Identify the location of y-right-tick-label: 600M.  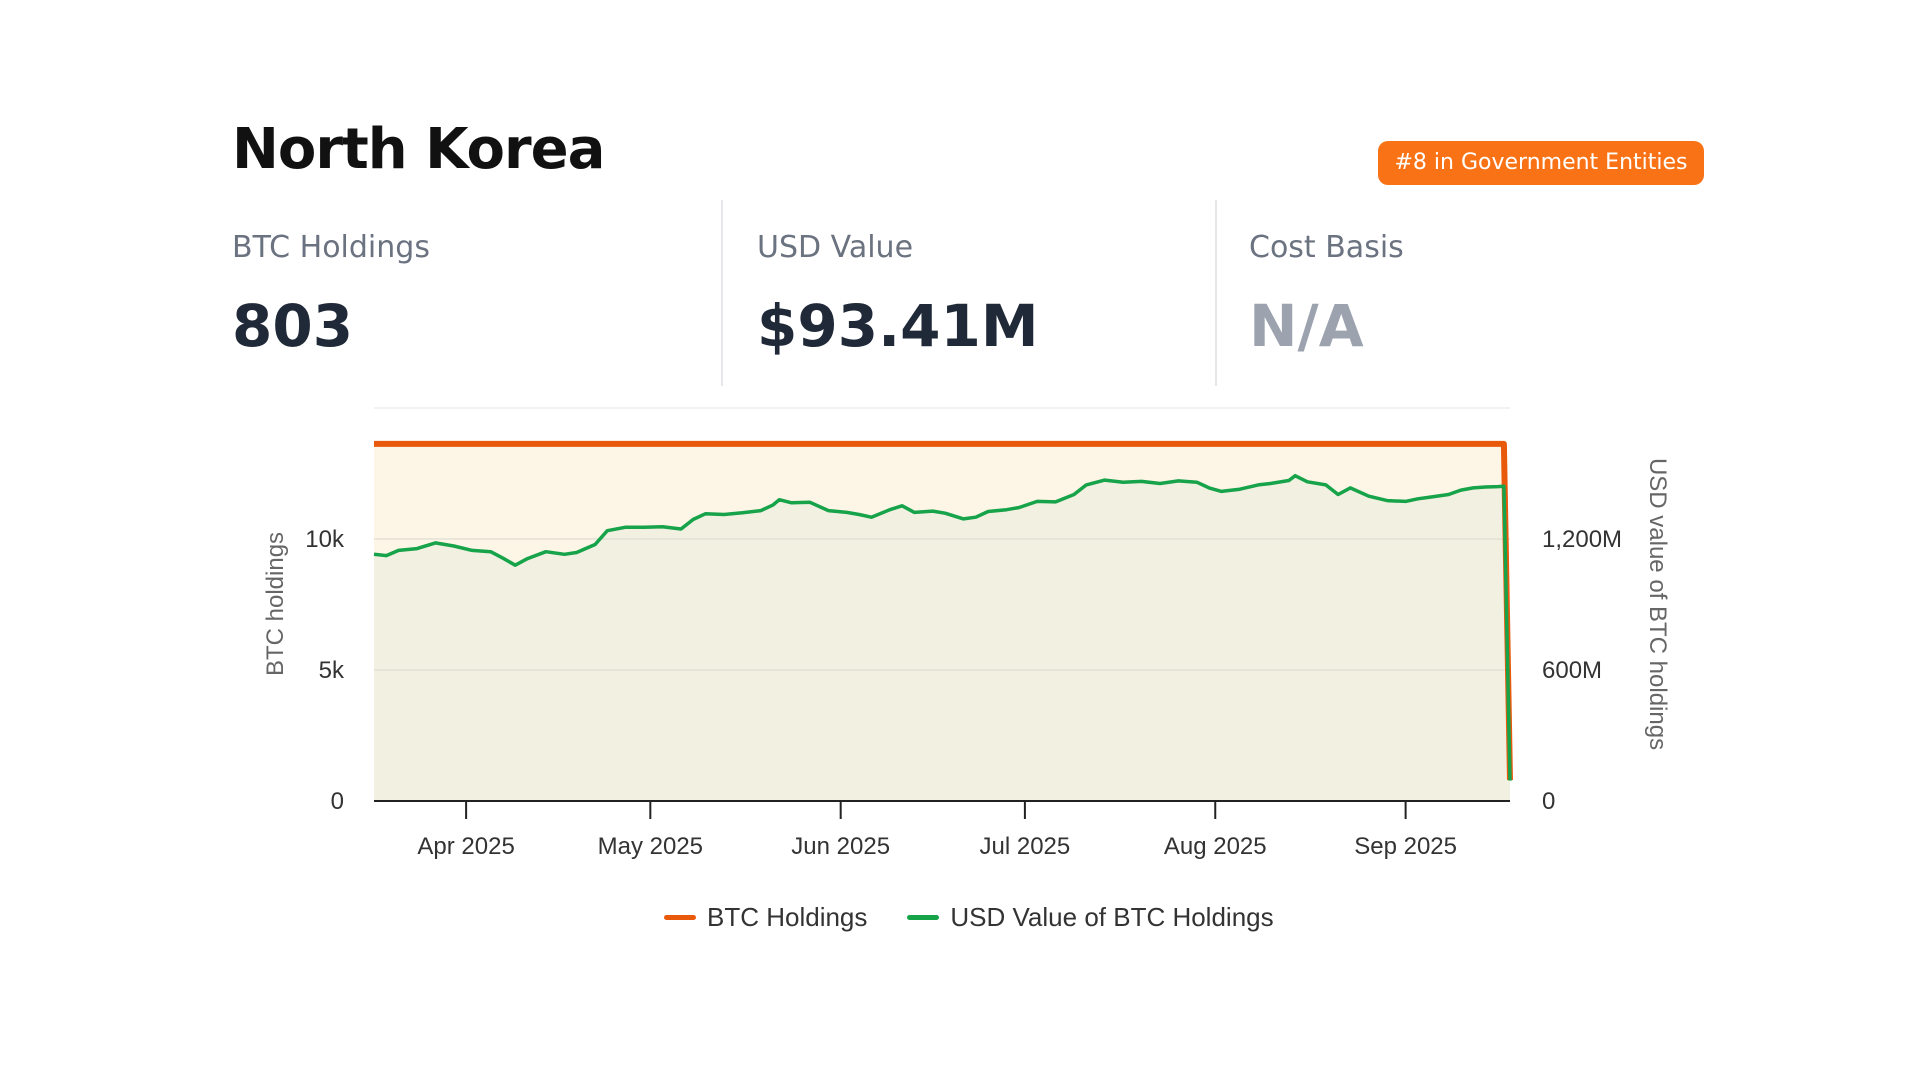
(1572, 670).